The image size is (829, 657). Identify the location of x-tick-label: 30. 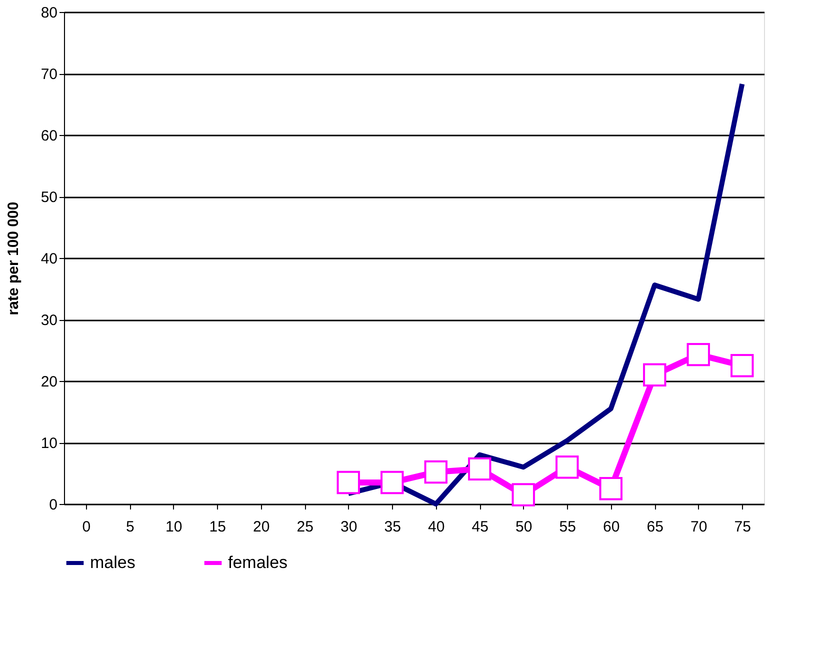
(349, 527).